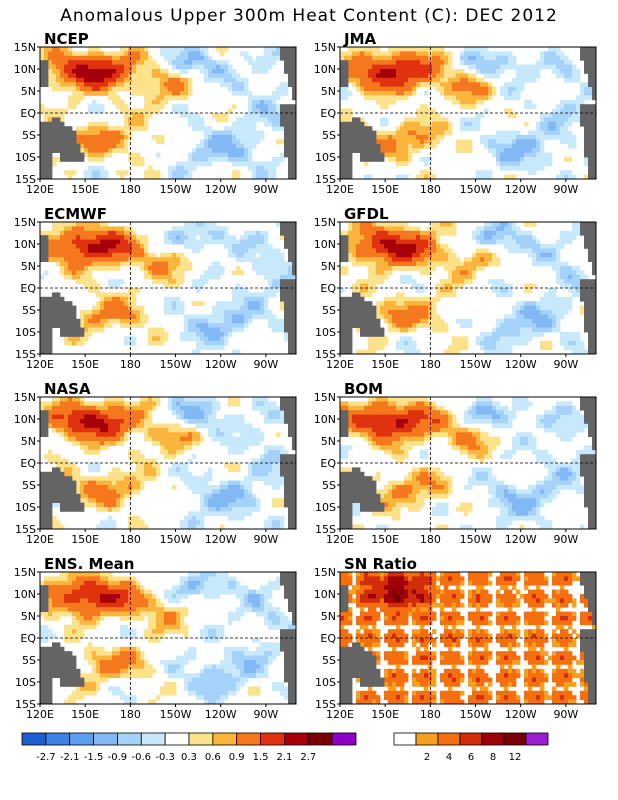 This screenshot has width=618, height=800. What do you see at coordinates (89, 564) in the screenshot?
I see `panel-title: ENS. Mean` at bounding box center [89, 564].